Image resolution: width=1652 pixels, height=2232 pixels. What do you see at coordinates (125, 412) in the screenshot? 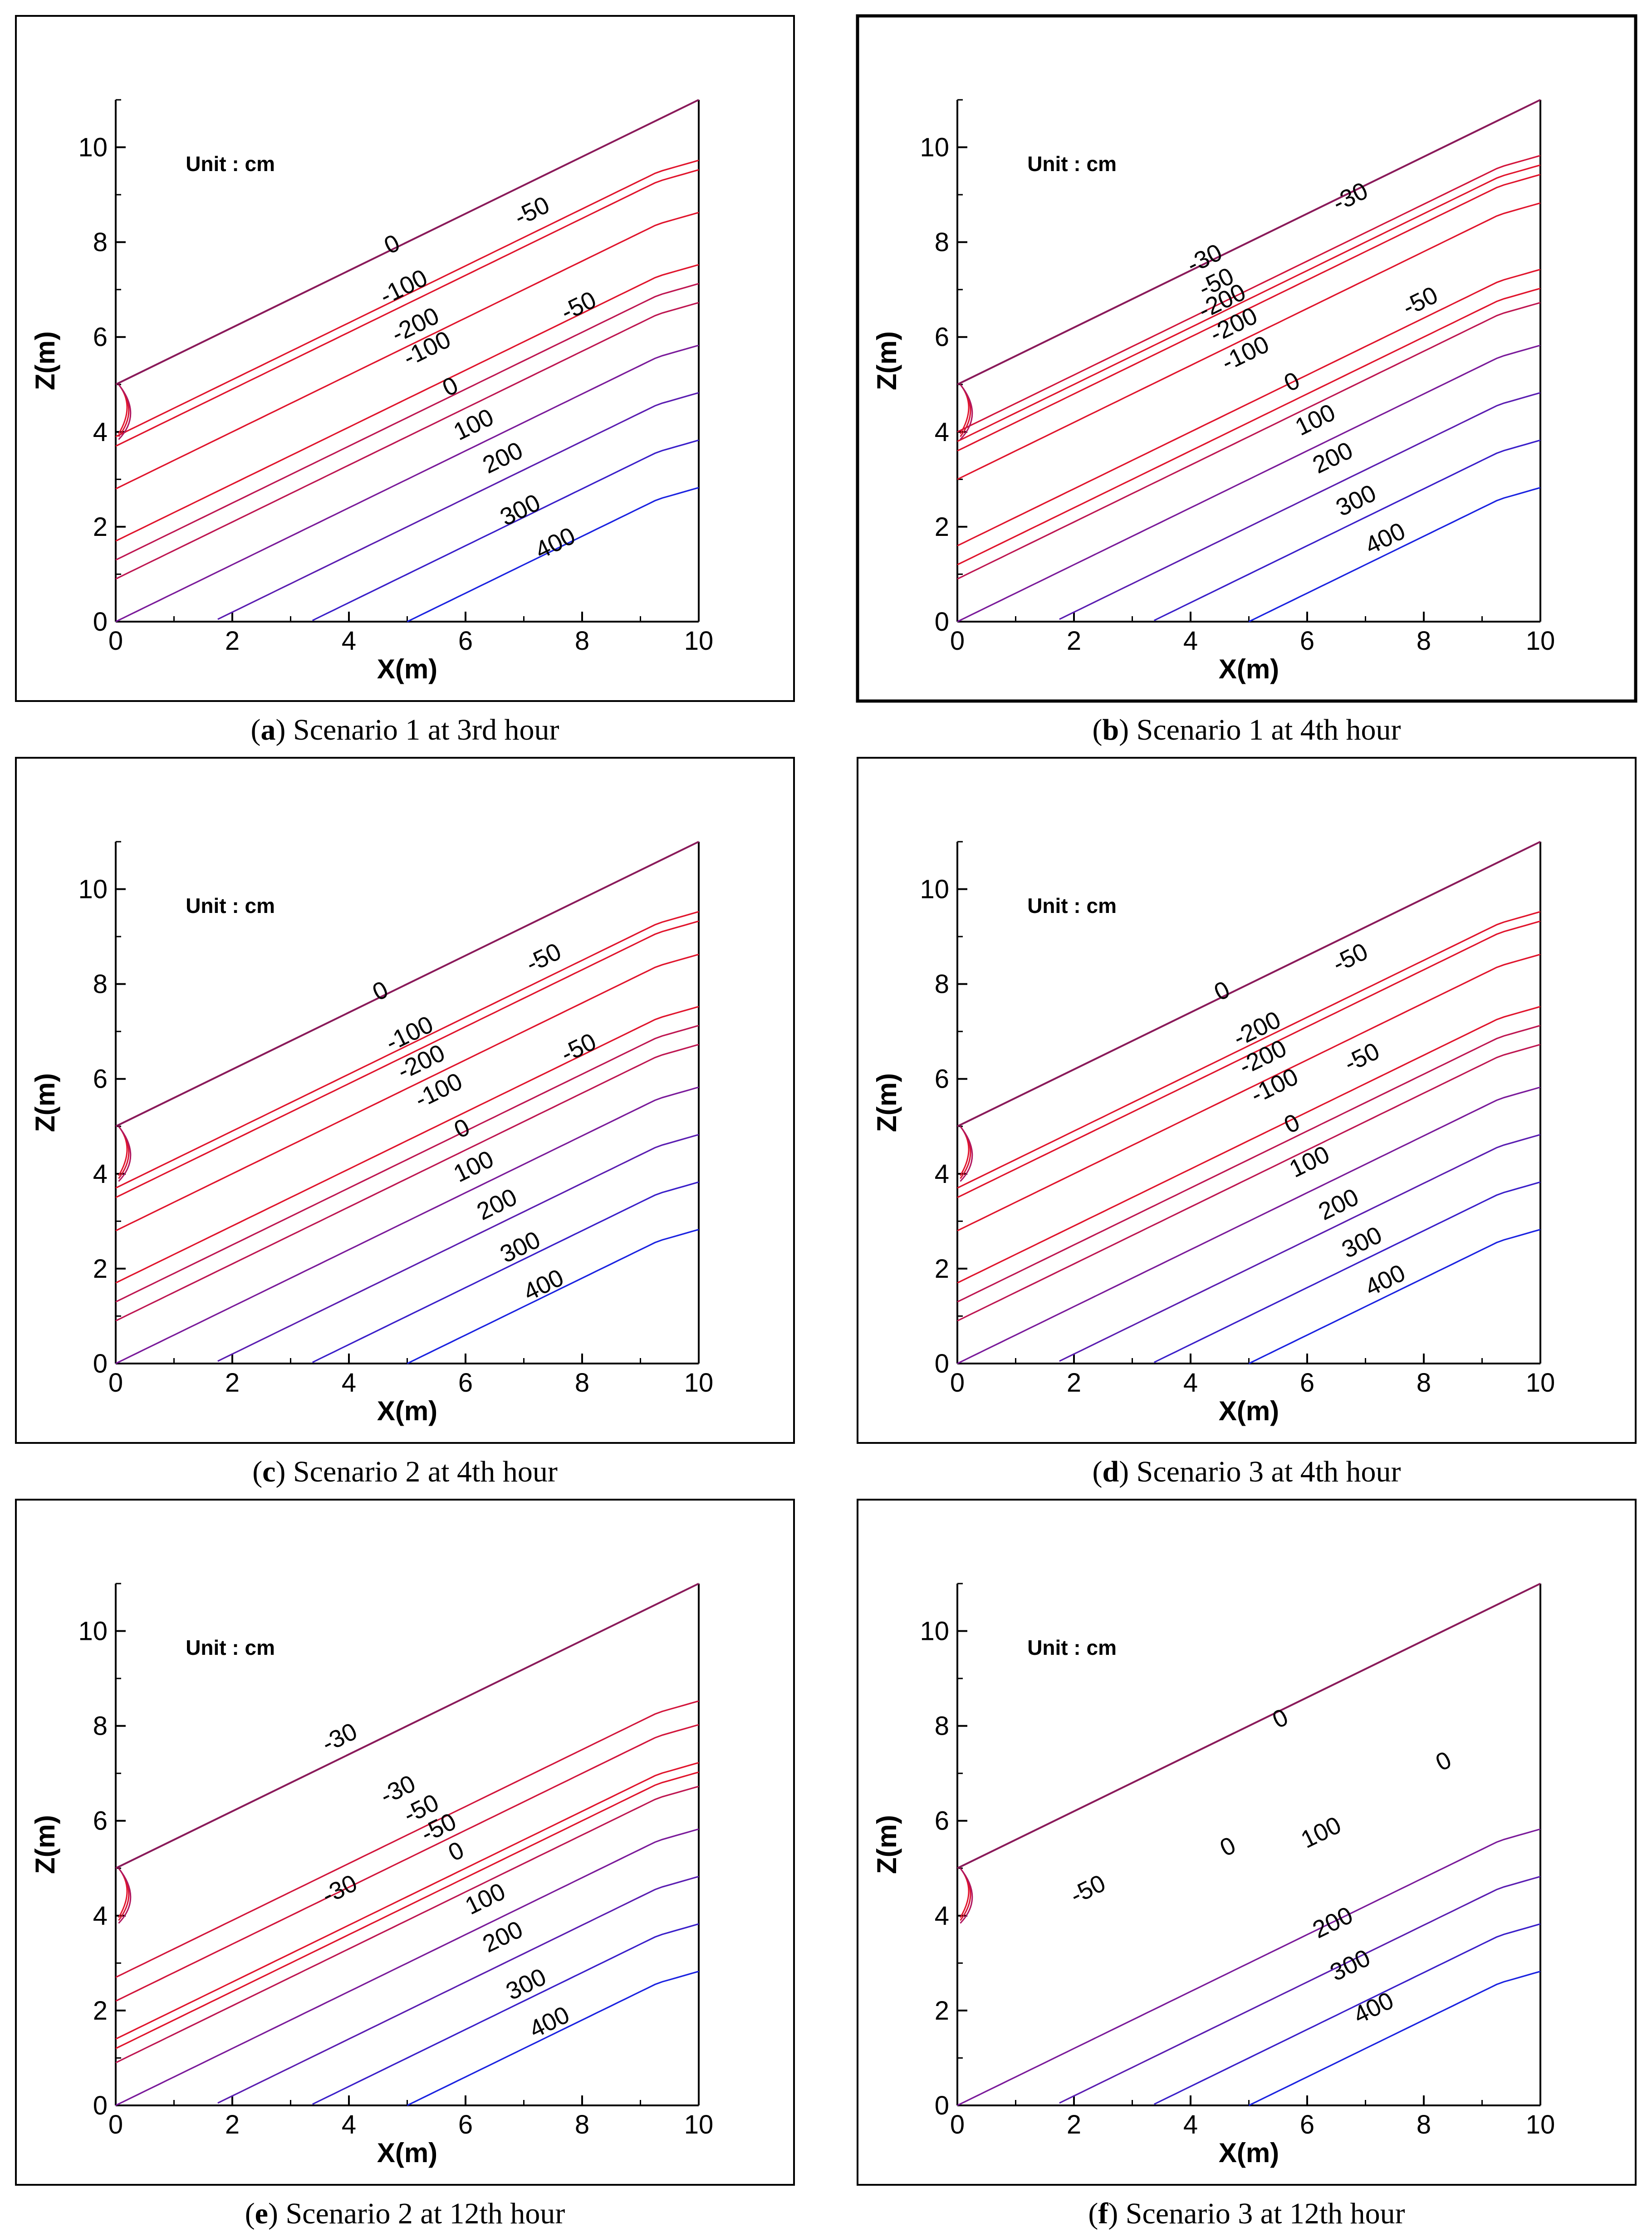
I see `source-contour-curl` at bounding box center [125, 412].